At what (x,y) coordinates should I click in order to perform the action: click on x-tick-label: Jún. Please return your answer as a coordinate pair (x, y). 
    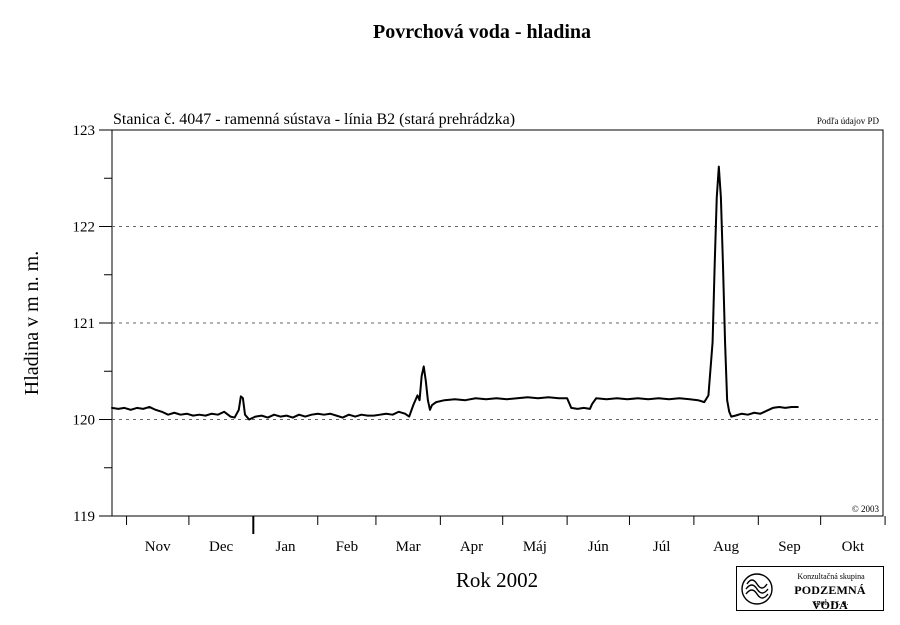
    Looking at the image, I should click on (598, 547).